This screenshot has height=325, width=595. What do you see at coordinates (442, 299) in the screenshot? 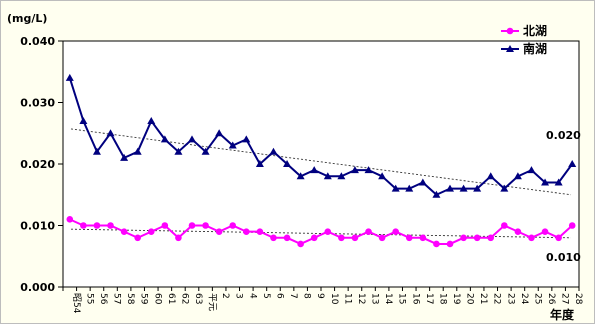
I see `x-tick-label: 18` at bounding box center [442, 299].